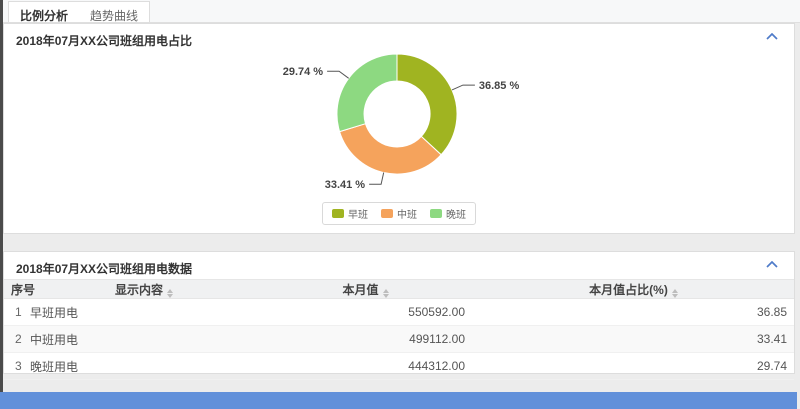  I want to click on column-header-value: 本月值, so click(365, 289).